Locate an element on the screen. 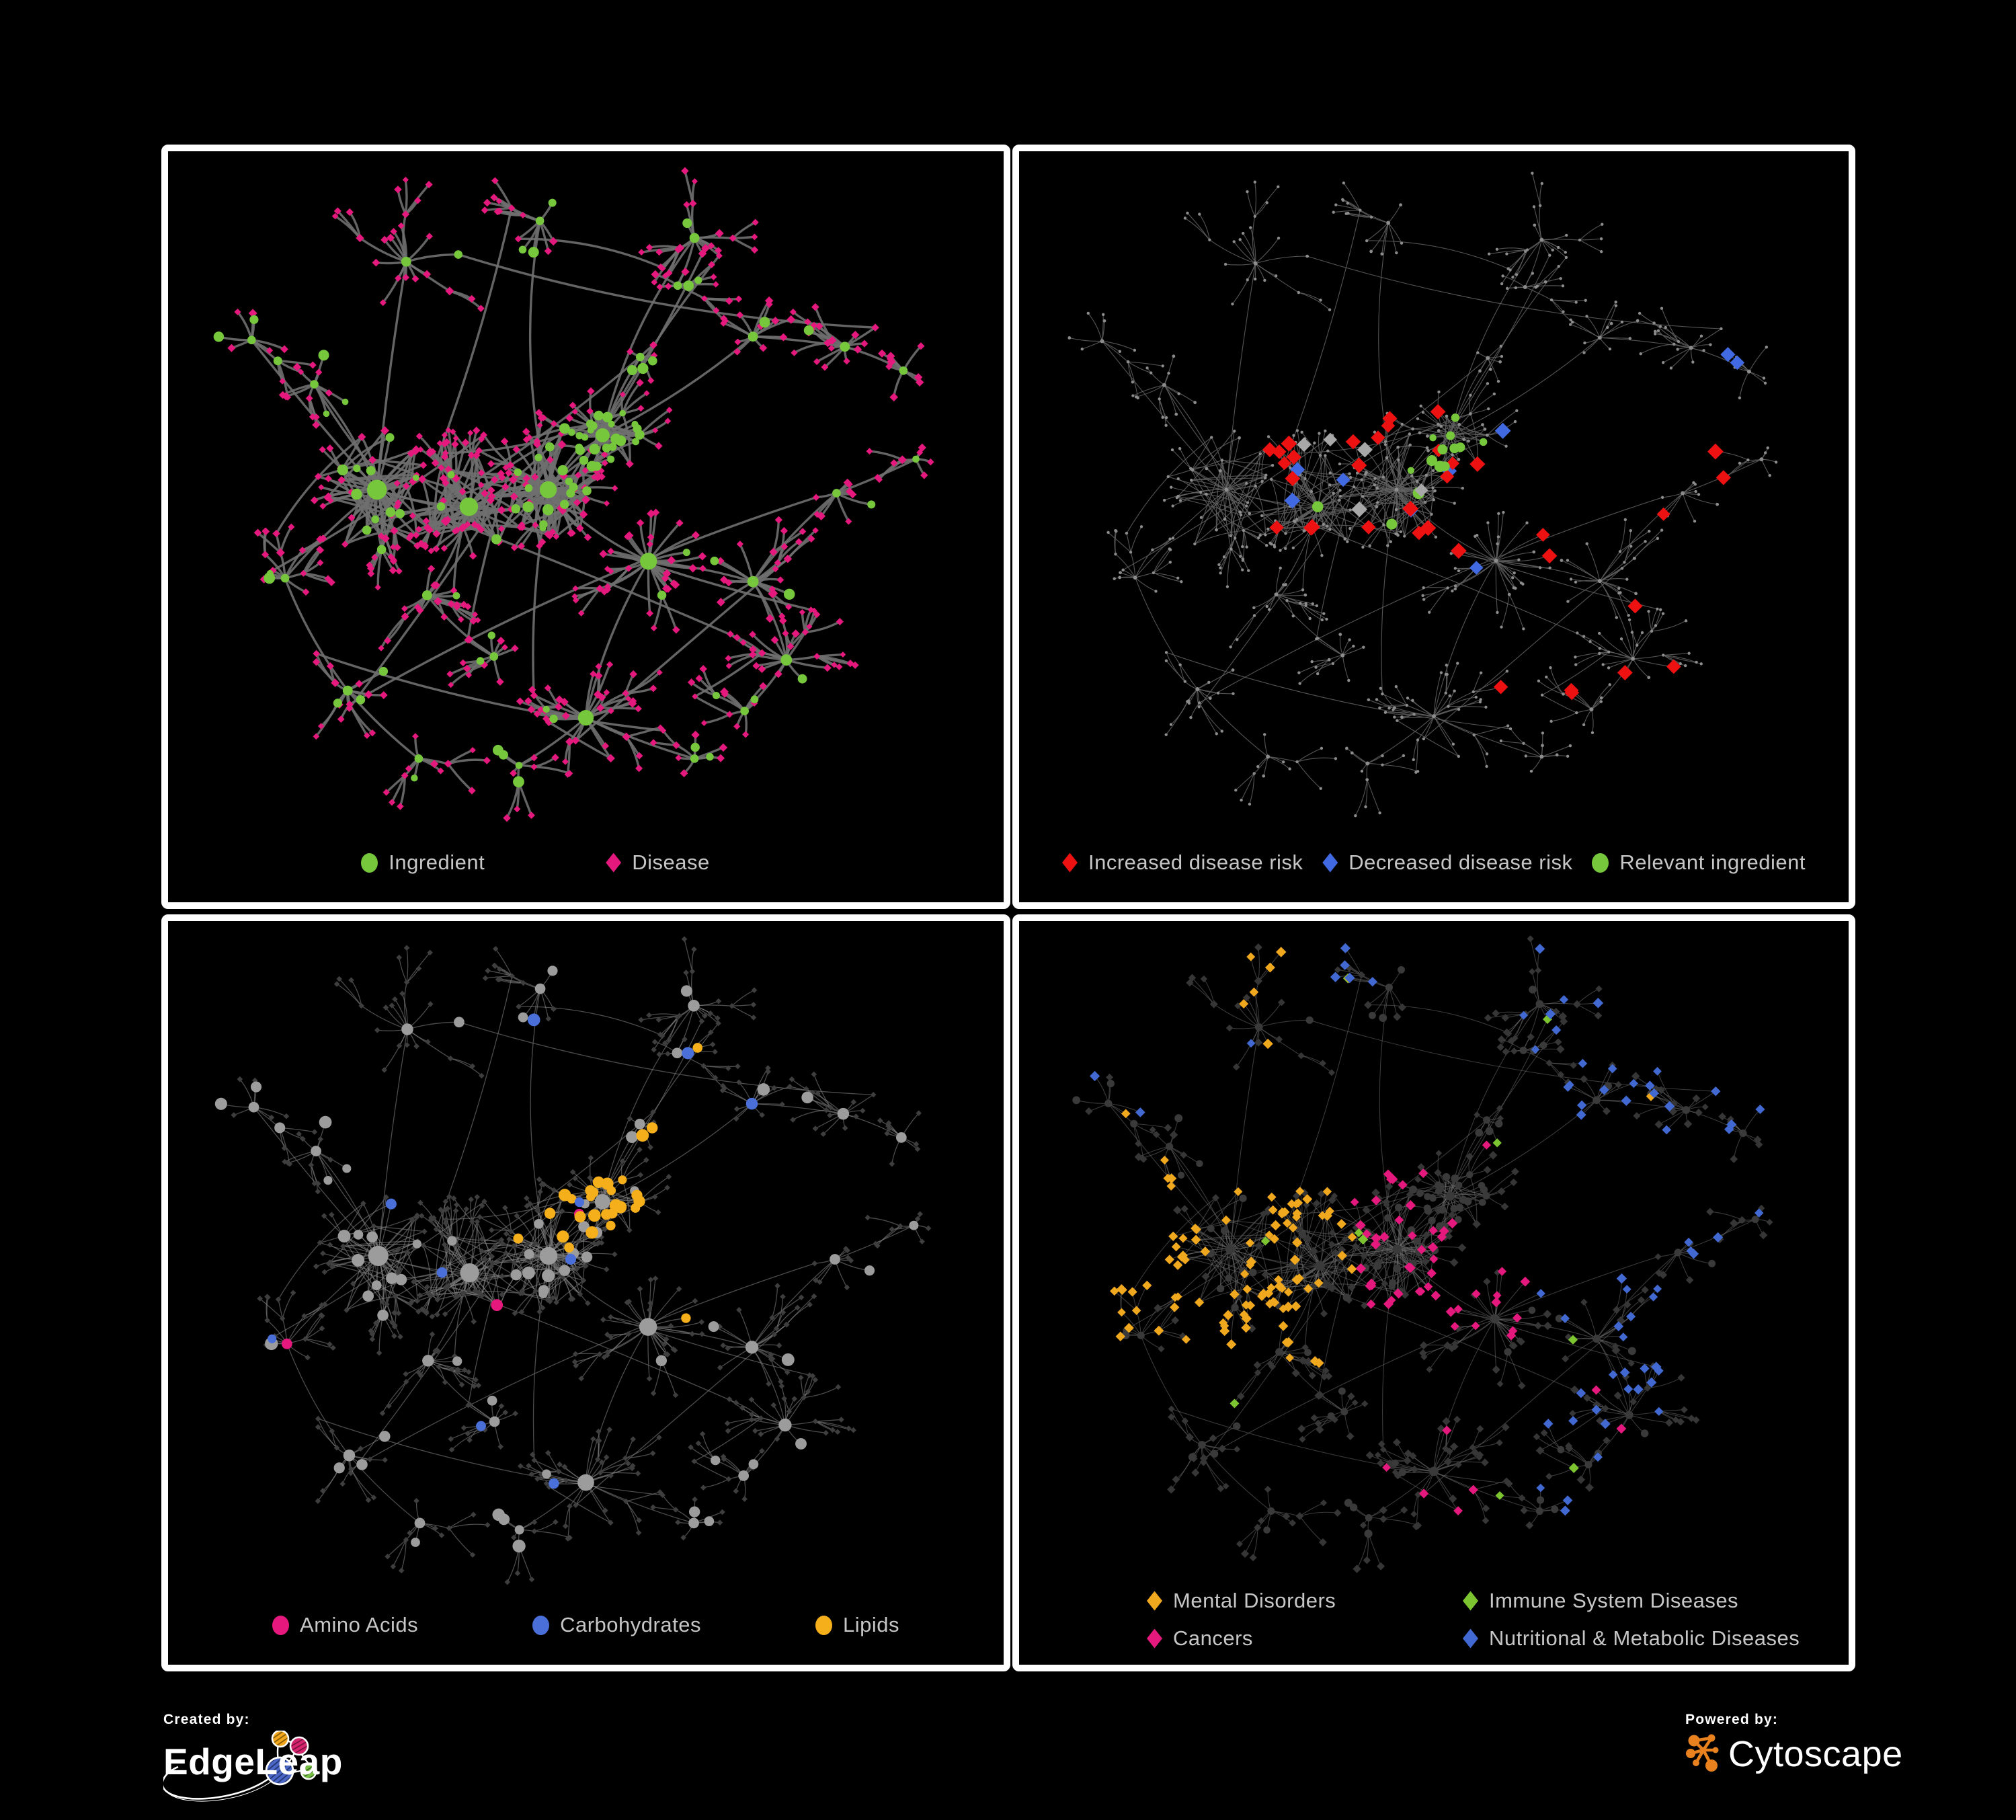 This screenshot has height=1820, width=2016. legend-item-ingredient: Ingredient is located at coordinates (423, 862).